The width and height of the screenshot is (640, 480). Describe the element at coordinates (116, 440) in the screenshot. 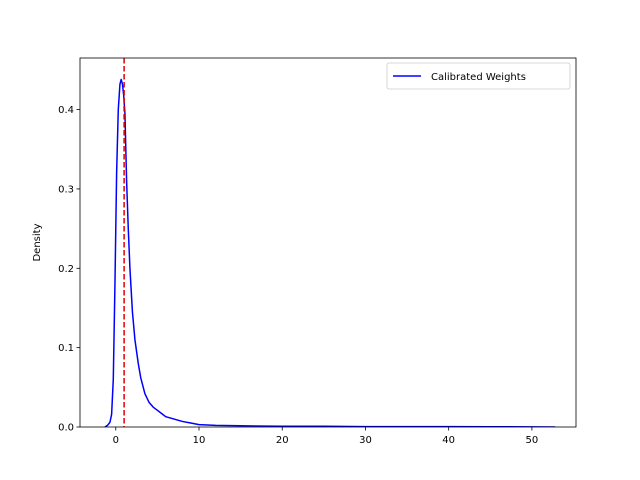

I see `x-tick-label: 0` at that location.